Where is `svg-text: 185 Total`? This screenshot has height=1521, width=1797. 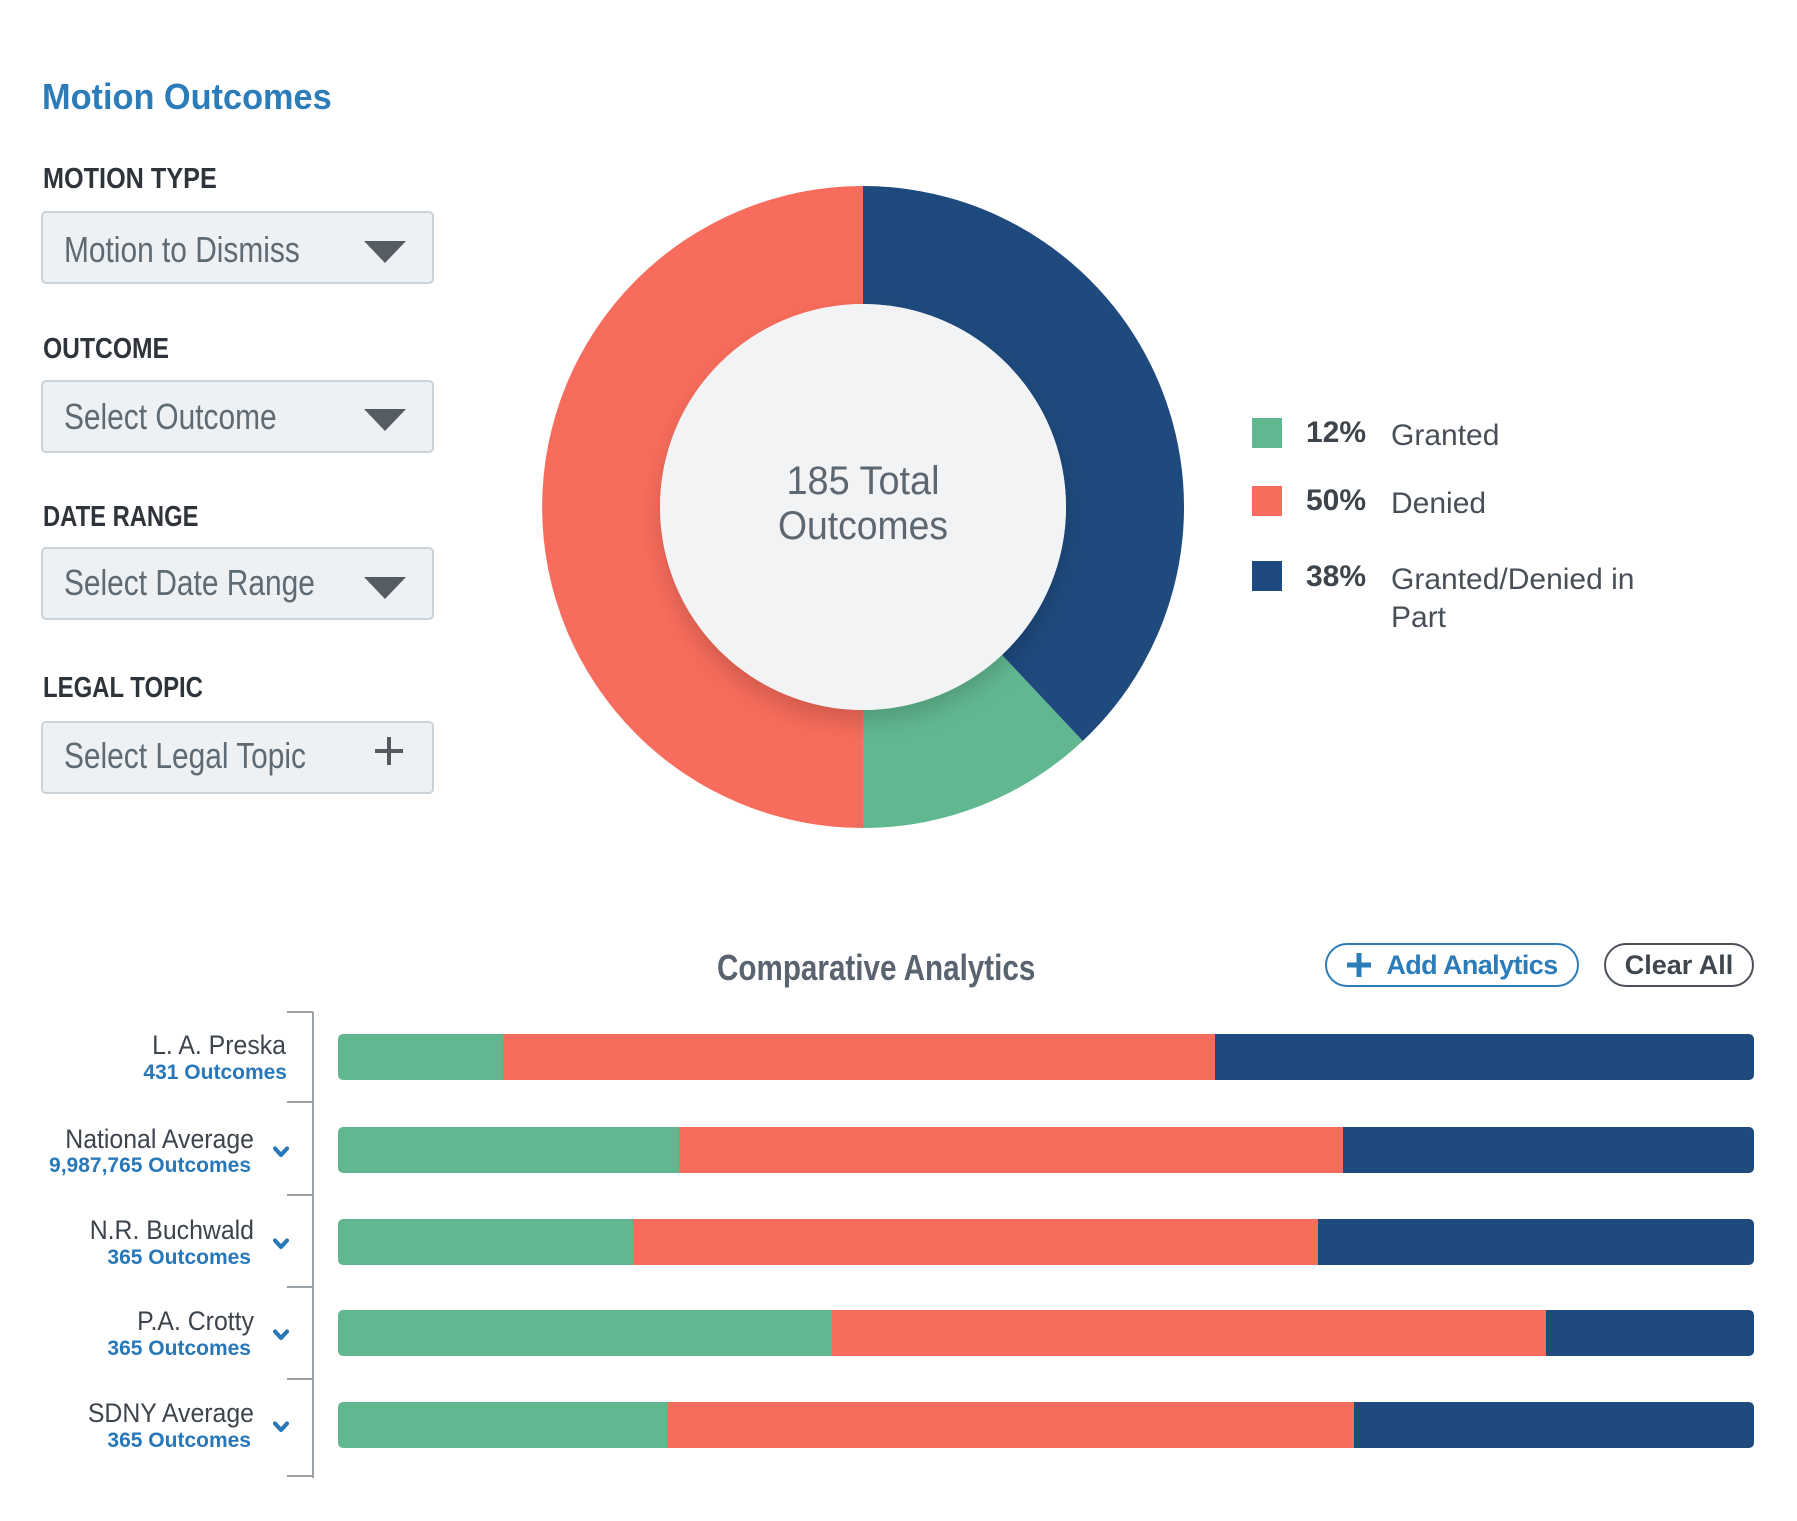
svg-text: 185 Total is located at coordinates (863, 481).